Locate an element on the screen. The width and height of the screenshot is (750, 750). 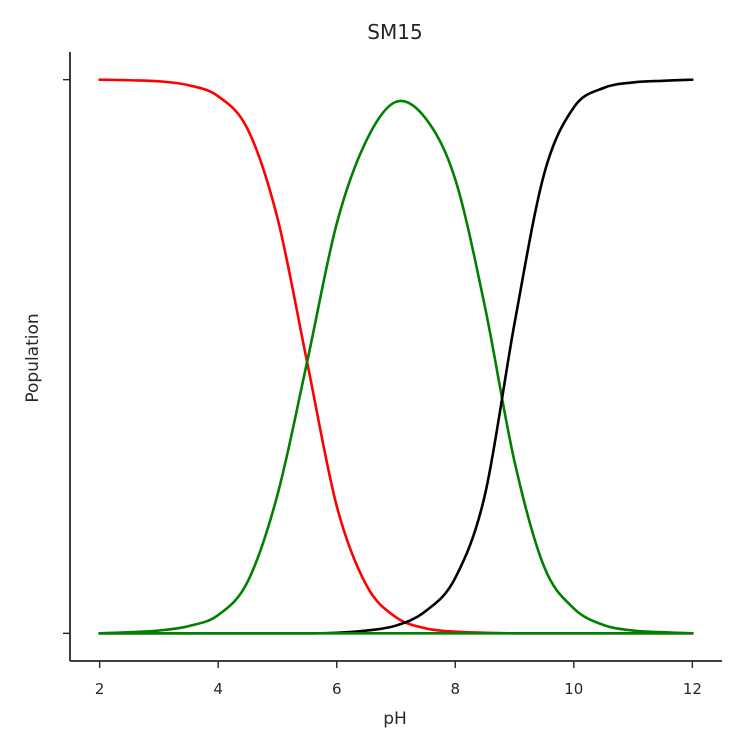
y-ticks is located at coordinates (66, 356).